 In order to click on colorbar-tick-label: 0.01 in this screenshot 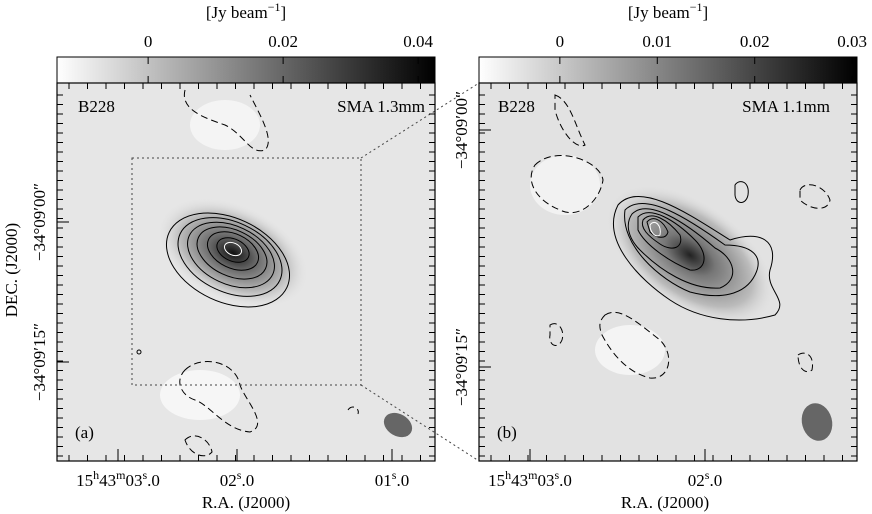, I will do `click(657, 41)`.